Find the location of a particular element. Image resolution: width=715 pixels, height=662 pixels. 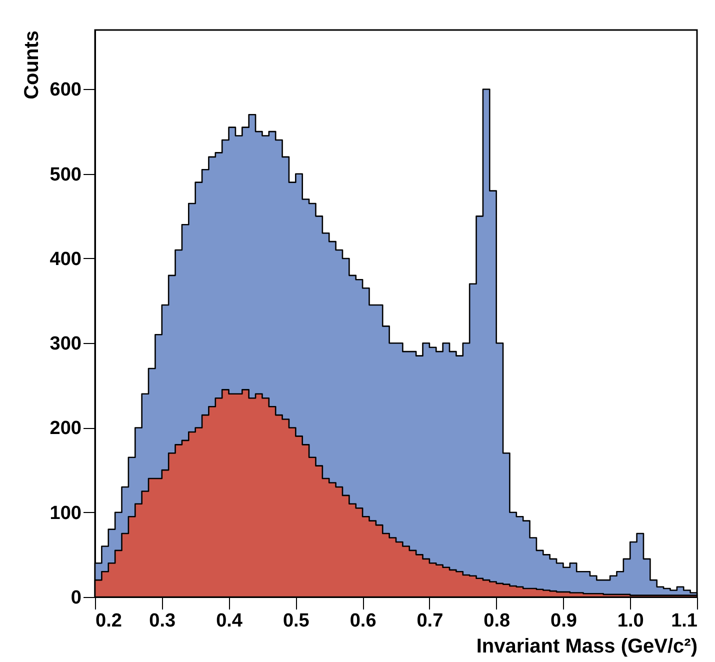

x-tick-label: 0.2 is located at coordinates (109, 621).